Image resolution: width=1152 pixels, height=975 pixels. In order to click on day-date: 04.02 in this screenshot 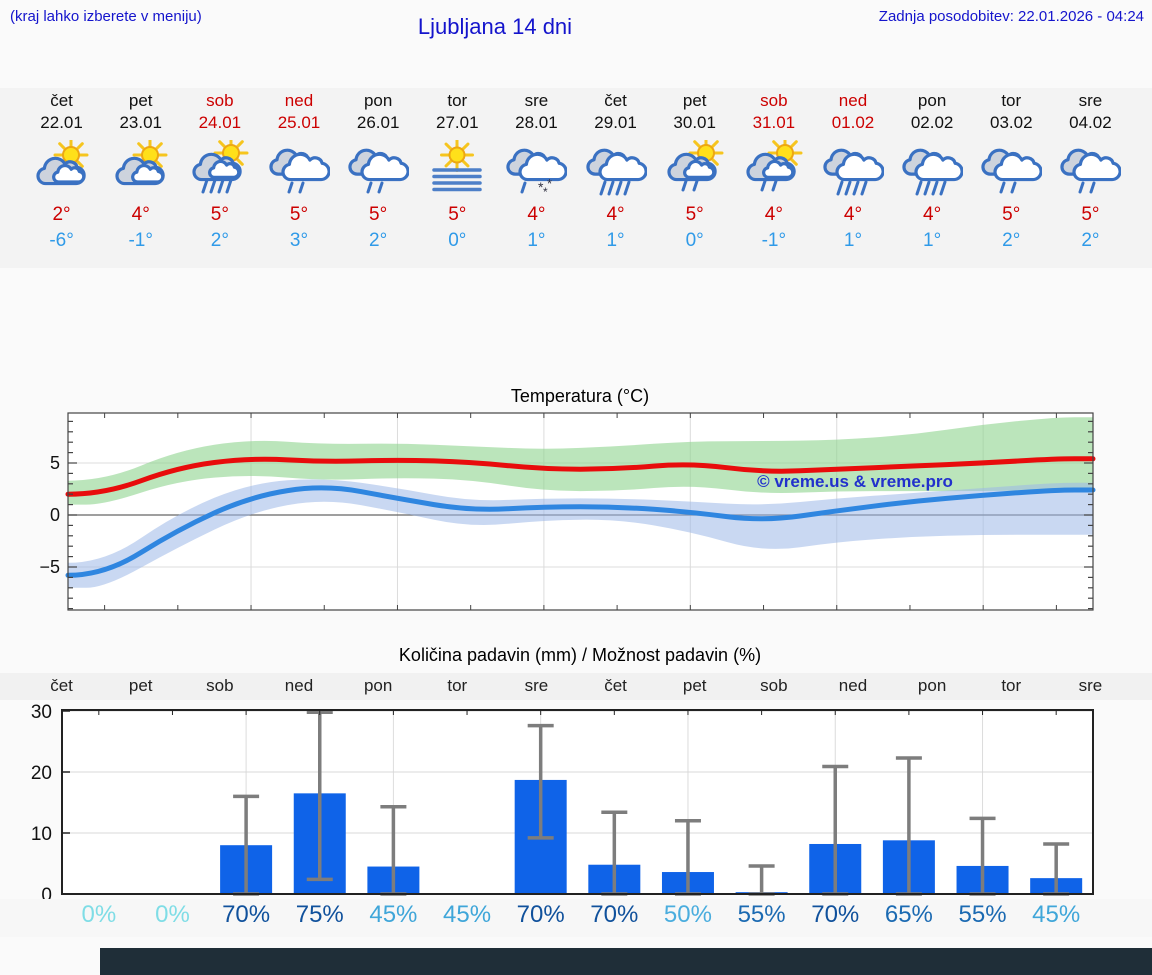, I will do `click(1090, 122)`.